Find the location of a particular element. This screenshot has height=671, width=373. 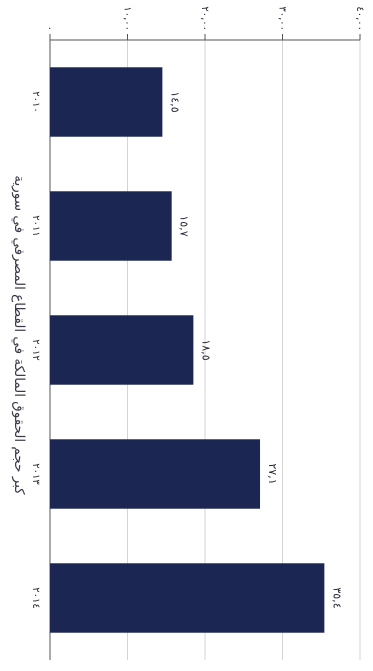

tick-label: ٢٠,٠٠ is located at coordinates (204, 18).